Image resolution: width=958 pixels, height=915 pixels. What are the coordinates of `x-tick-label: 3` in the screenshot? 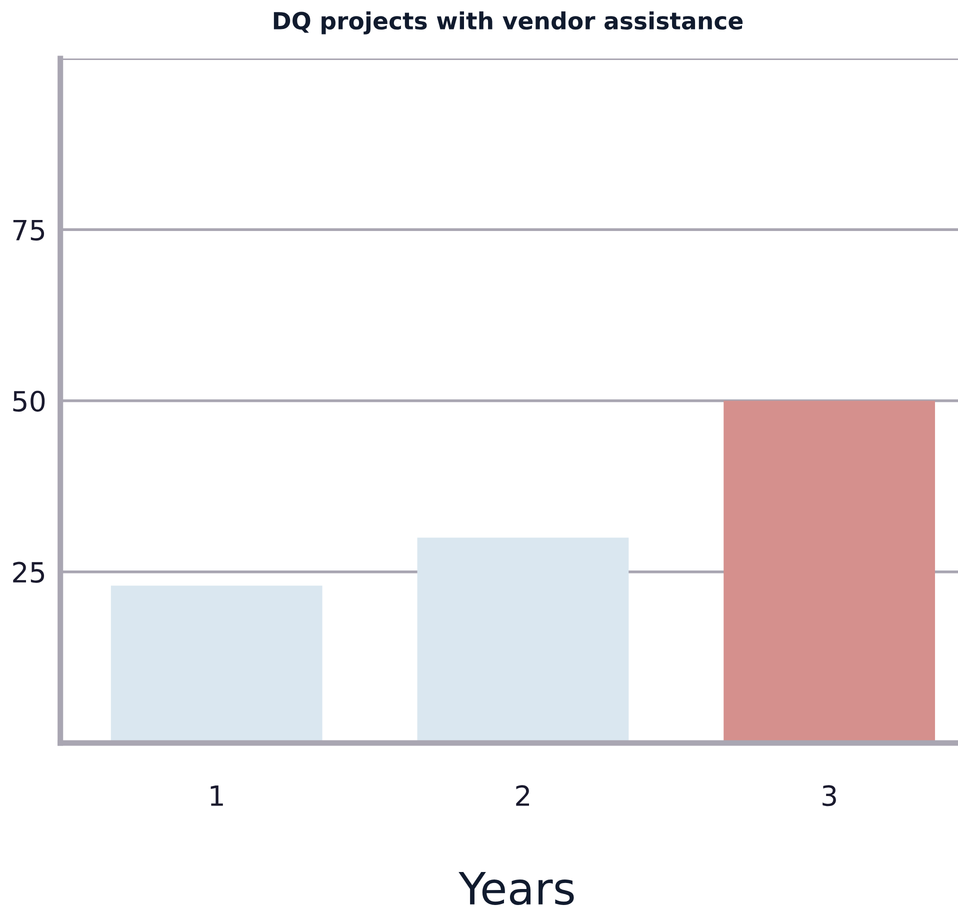 It's located at (829, 795).